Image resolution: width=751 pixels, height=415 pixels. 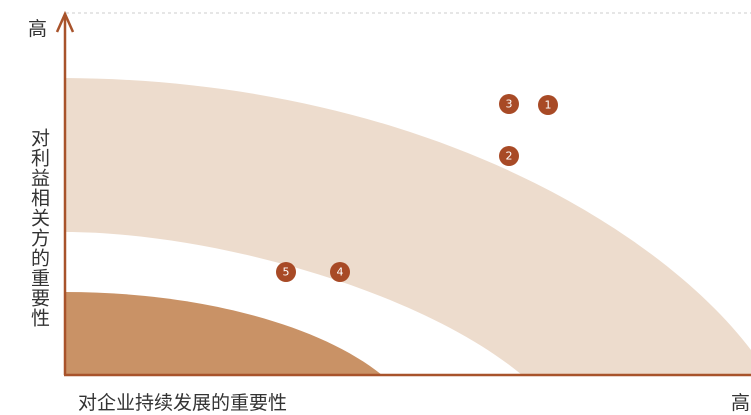 I want to click on y-axis-label: 对利益相关方的重要性, so click(x=39, y=228).